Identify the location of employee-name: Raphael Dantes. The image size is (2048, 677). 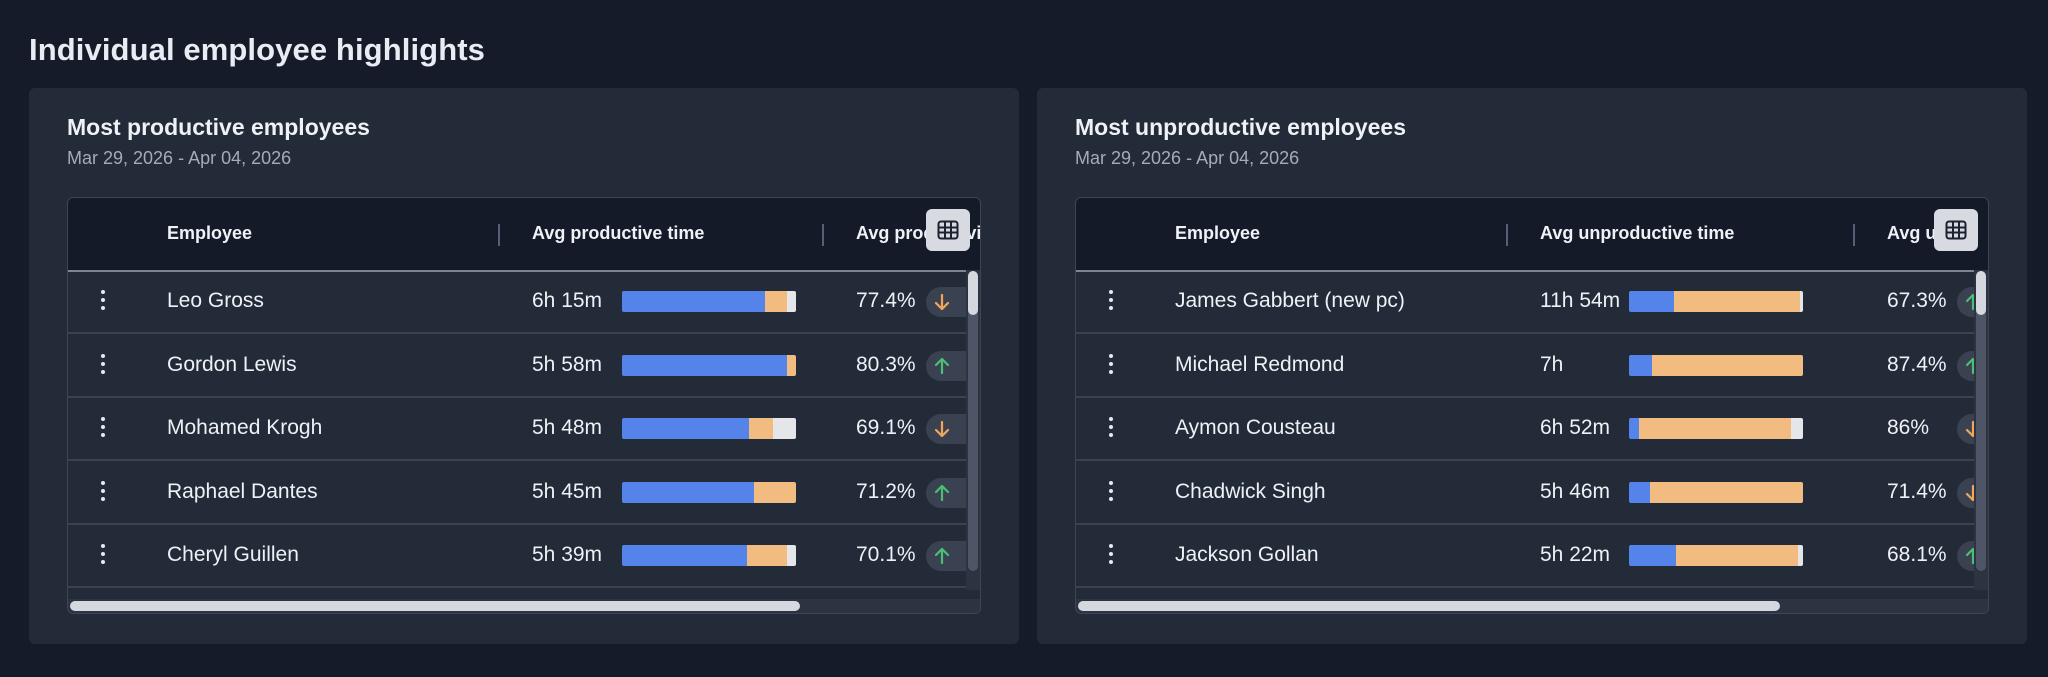
(242, 491).